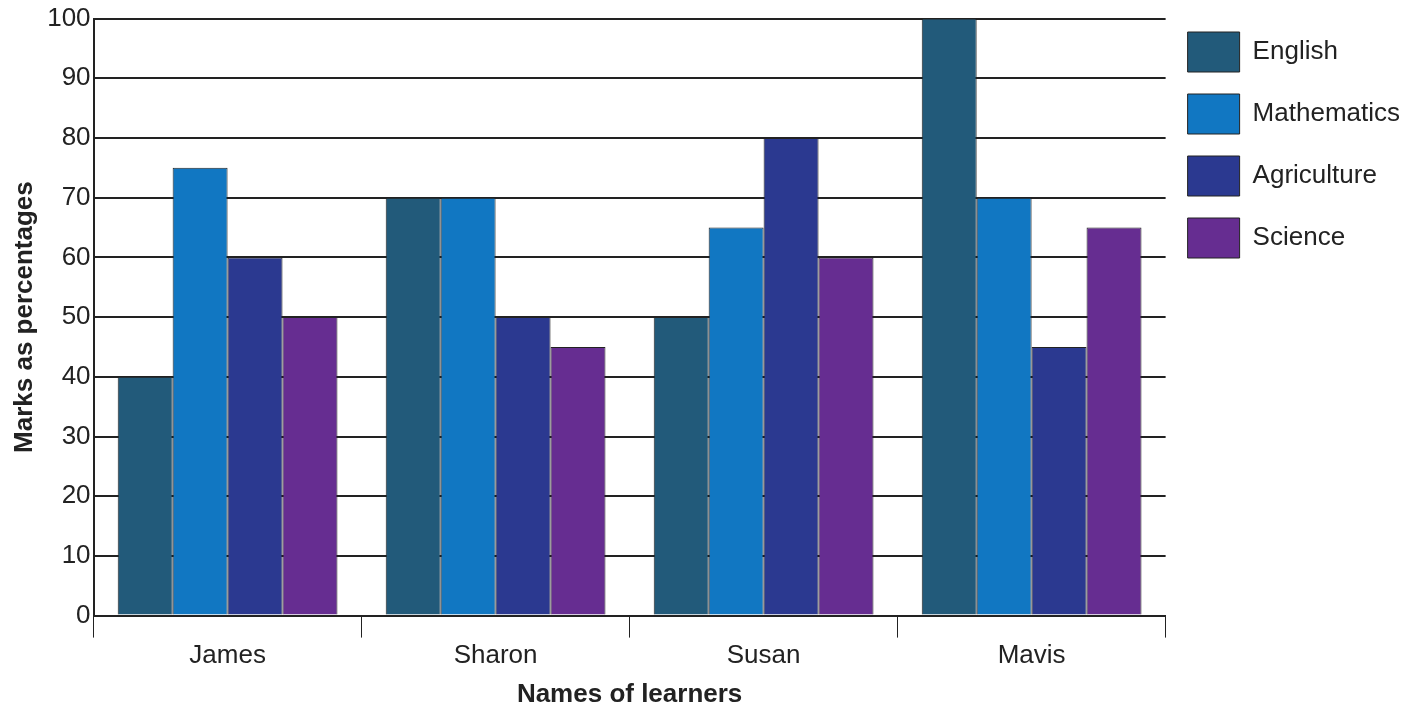 The image size is (1420, 719). What do you see at coordinates (76, 255) in the screenshot?
I see `y-tick-label: 60` at bounding box center [76, 255].